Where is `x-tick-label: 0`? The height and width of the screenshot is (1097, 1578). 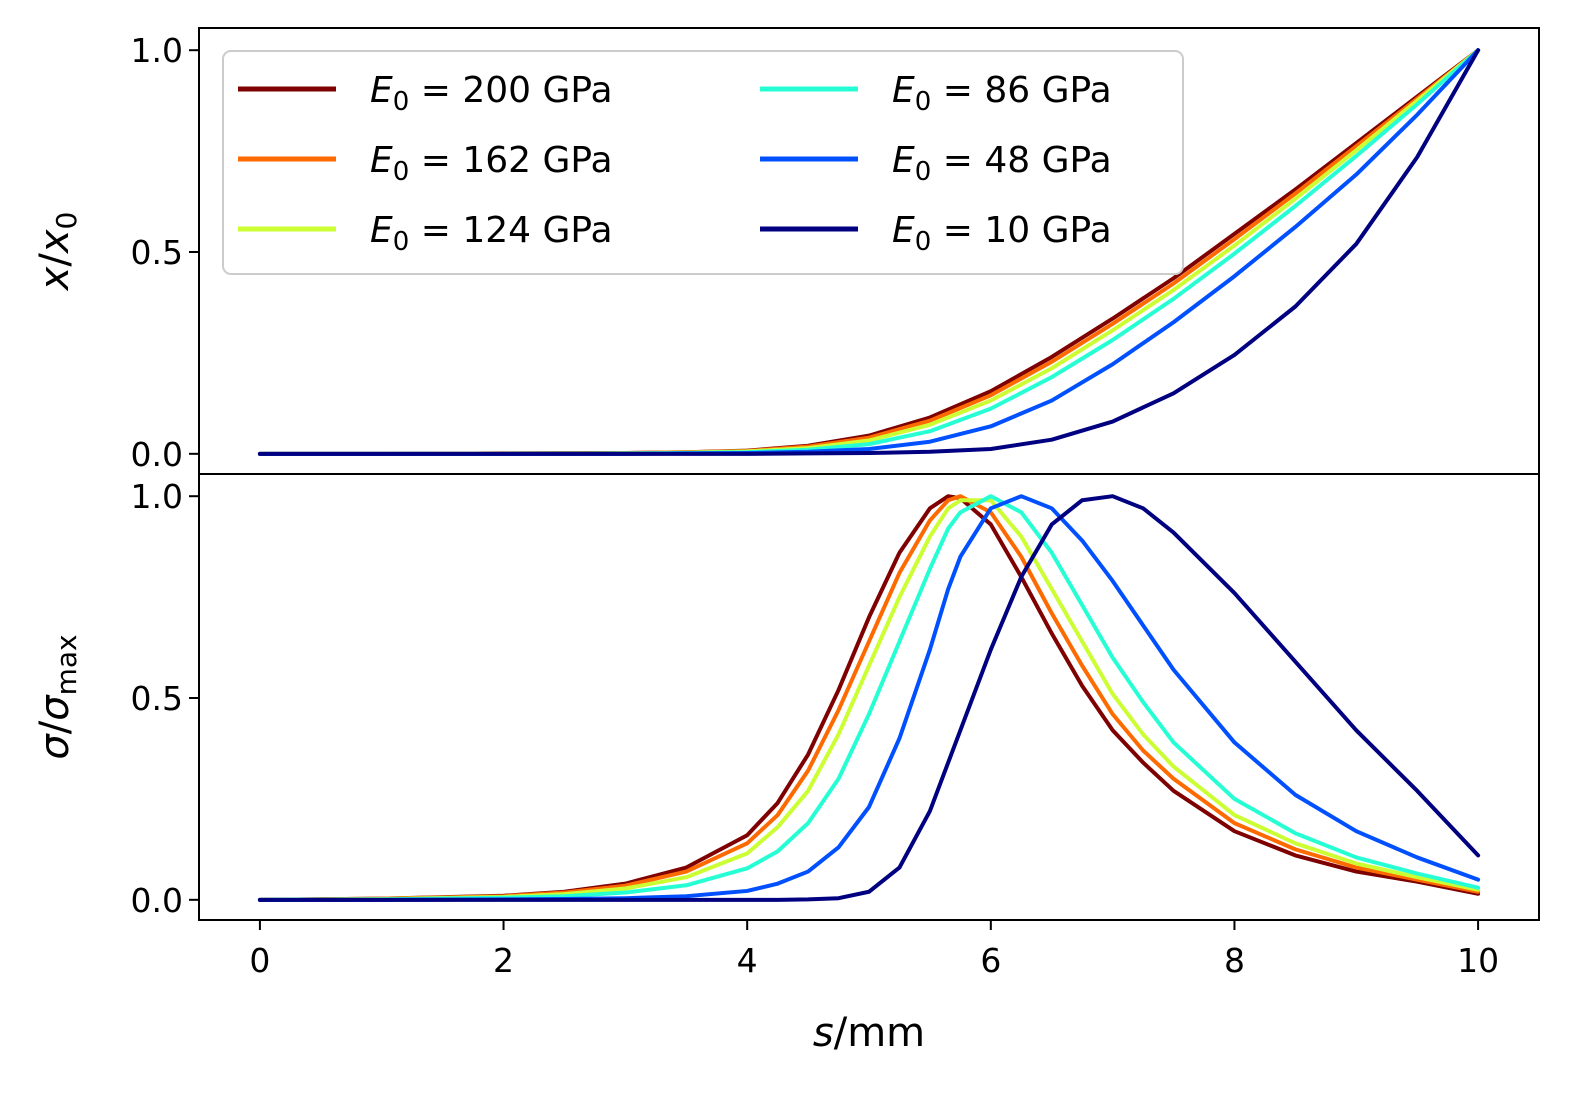
x-tick-label: 0 is located at coordinates (259, 960).